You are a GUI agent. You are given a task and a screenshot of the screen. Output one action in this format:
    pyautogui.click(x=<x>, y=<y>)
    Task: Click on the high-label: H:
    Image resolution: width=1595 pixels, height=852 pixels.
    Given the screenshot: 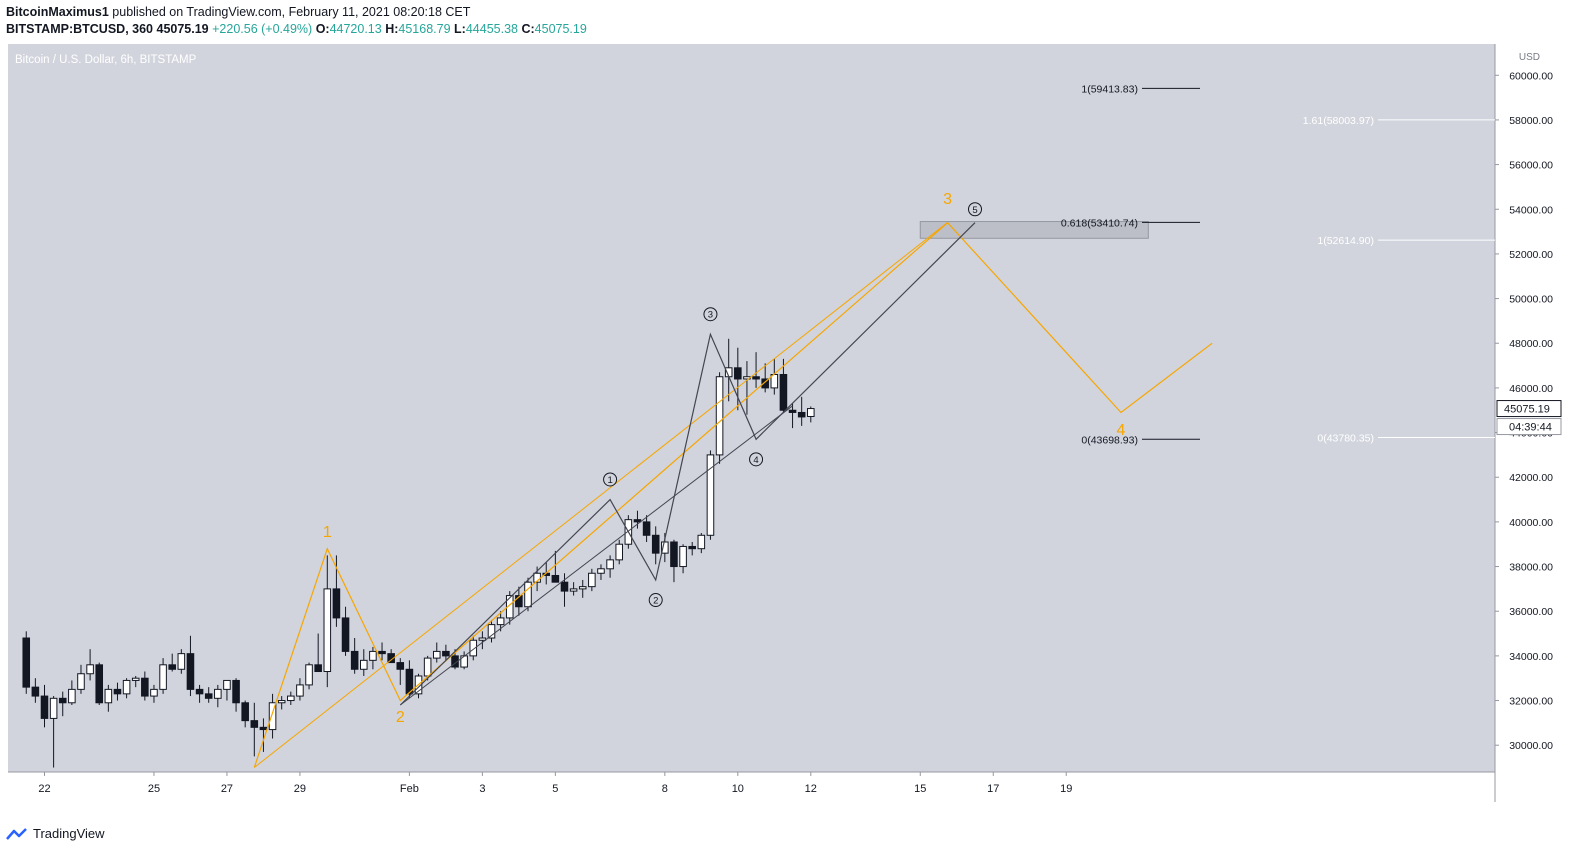 What is the action you would take?
    pyautogui.click(x=392, y=29)
    